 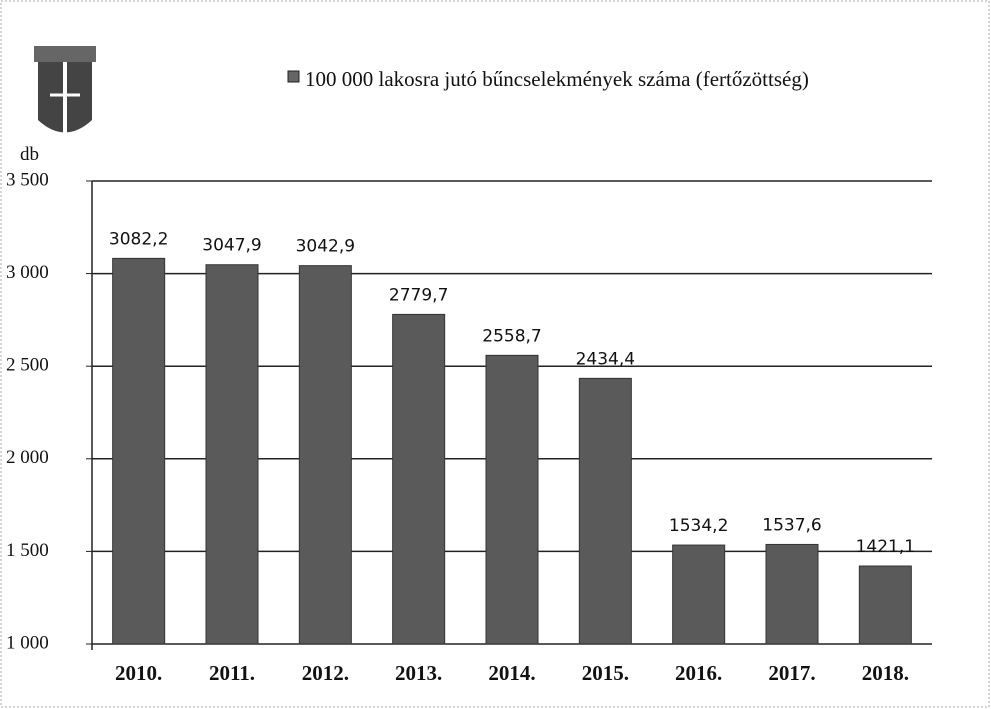 I want to click on y-tick-label: 2 500, so click(x=27, y=365).